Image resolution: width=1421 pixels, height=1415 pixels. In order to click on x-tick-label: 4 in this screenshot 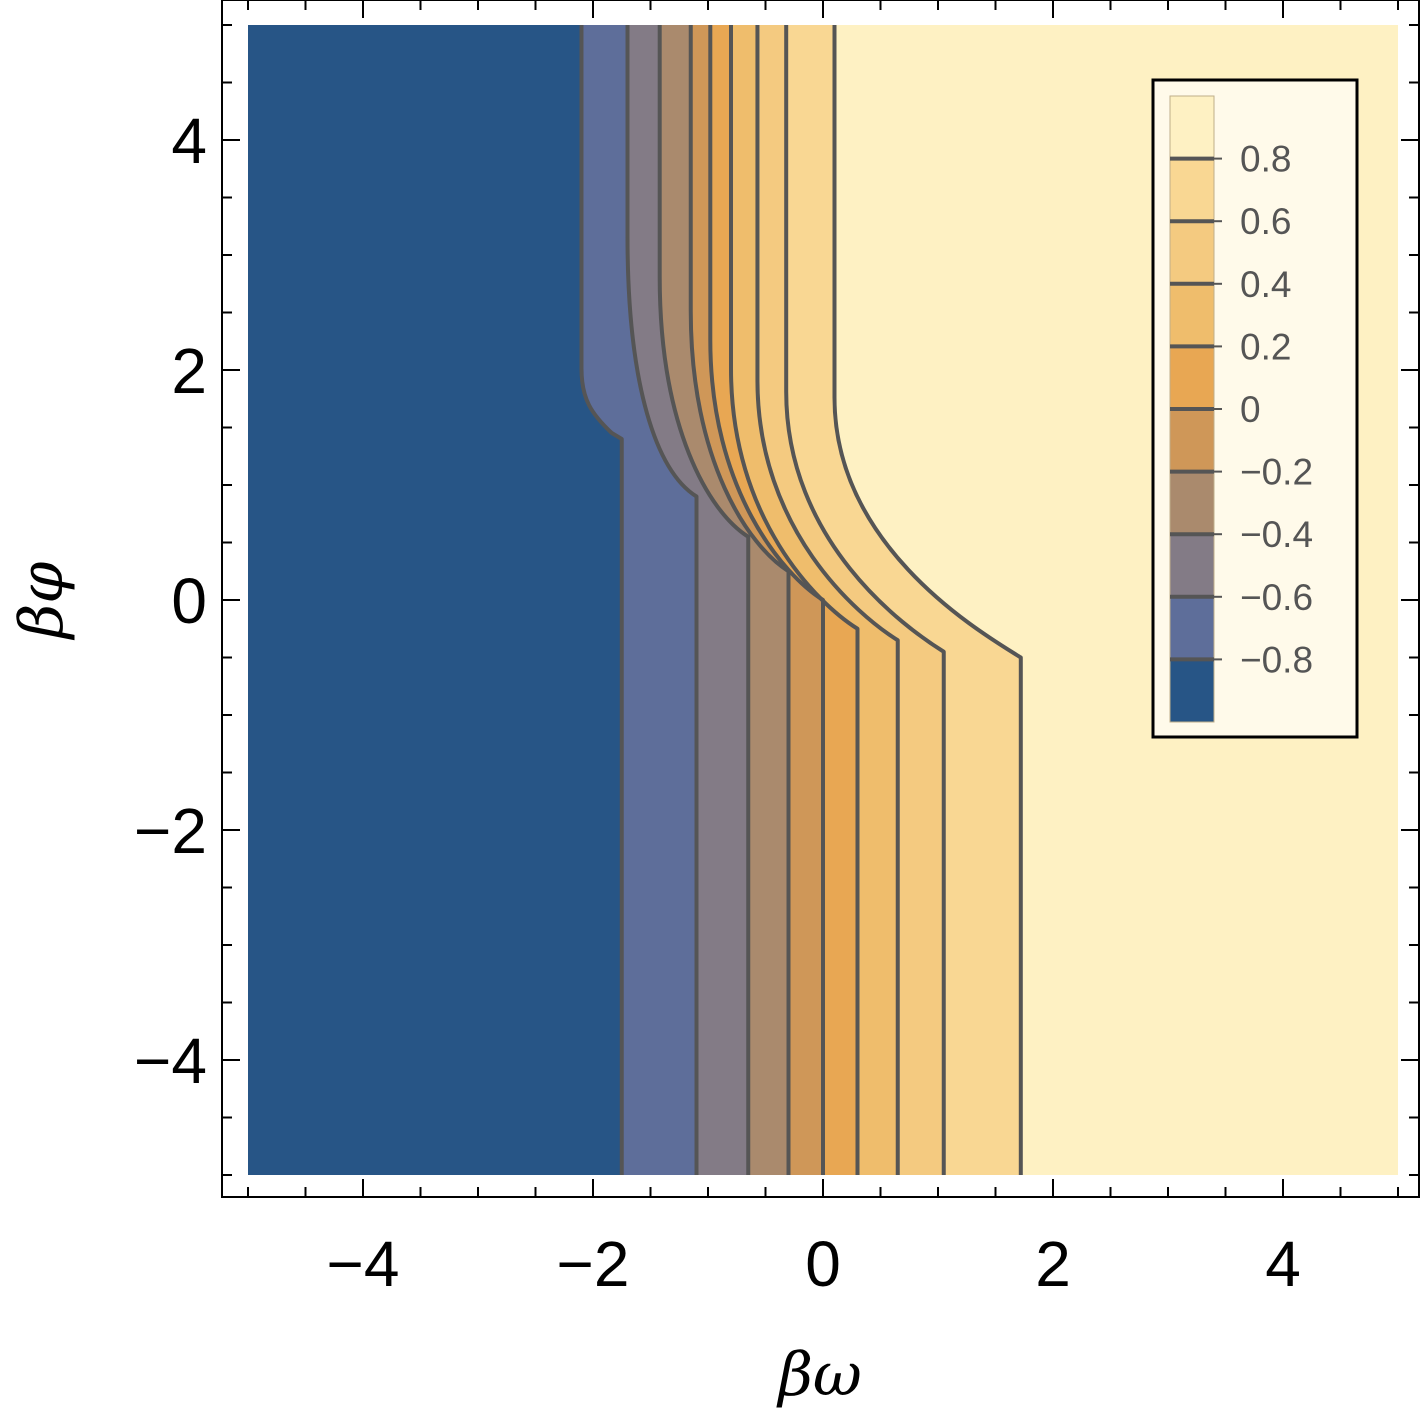, I will do `click(1283, 1264)`.